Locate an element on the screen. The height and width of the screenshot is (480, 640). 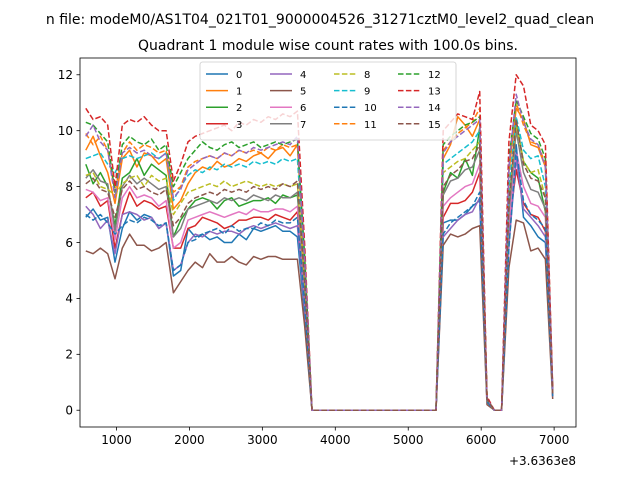
legend-label-11: 11 is located at coordinates (370, 125).